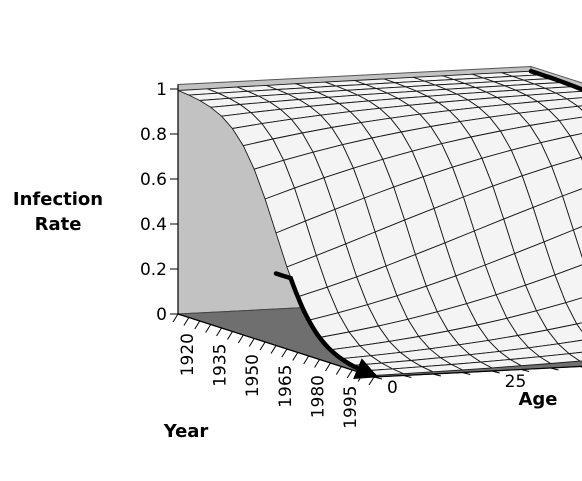 Image resolution: width=582 pixels, height=481 pixels. What do you see at coordinates (58, 224) in the screenshot?
I see `z-axis-title-line2: Rate` at bounding box center [58, 224].